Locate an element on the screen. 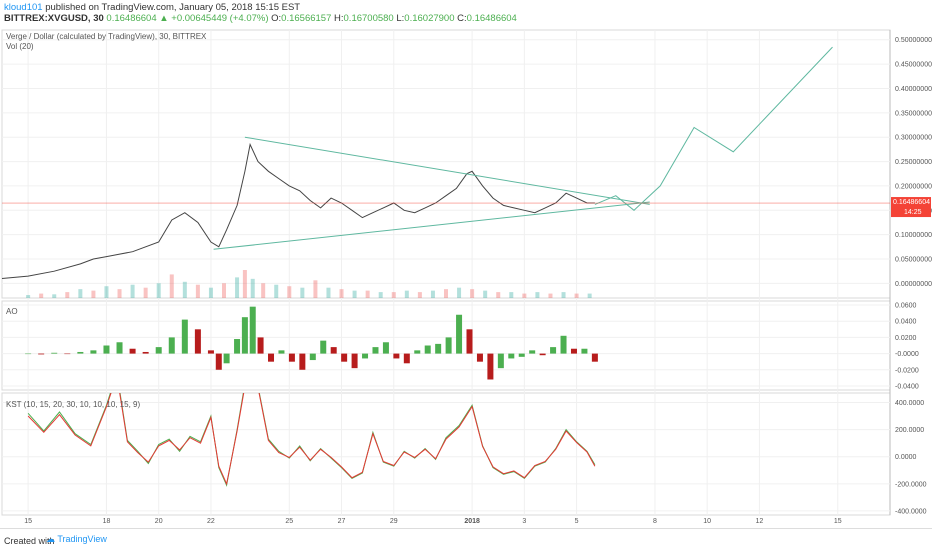 Image resolution: width=932 pixels, height=551 pixels. high-value: 0.16700580 is located at coordinates (368, 18).